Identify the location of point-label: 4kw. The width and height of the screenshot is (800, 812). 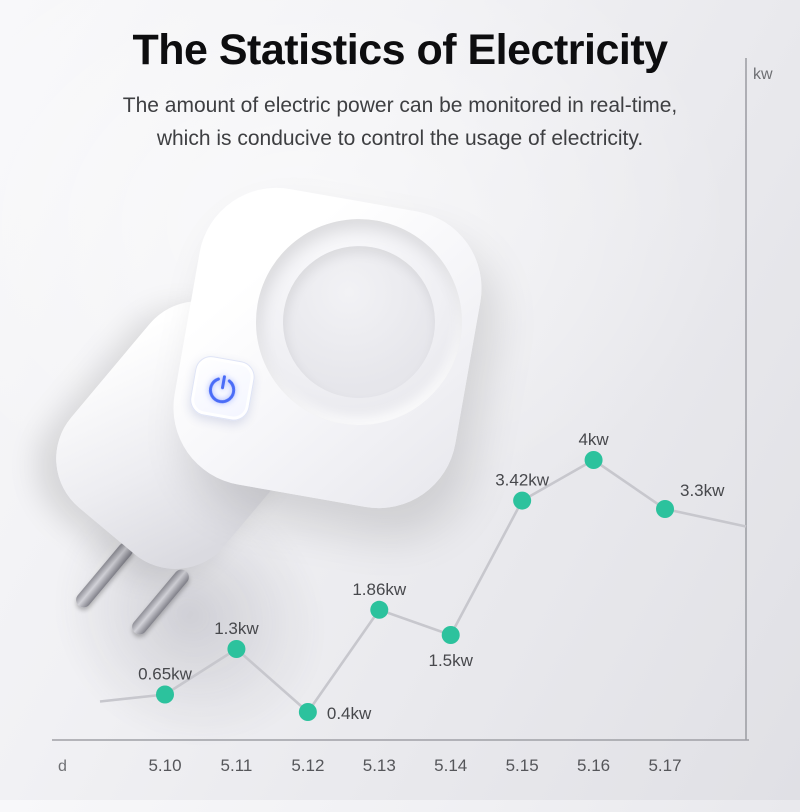
(593, 439).